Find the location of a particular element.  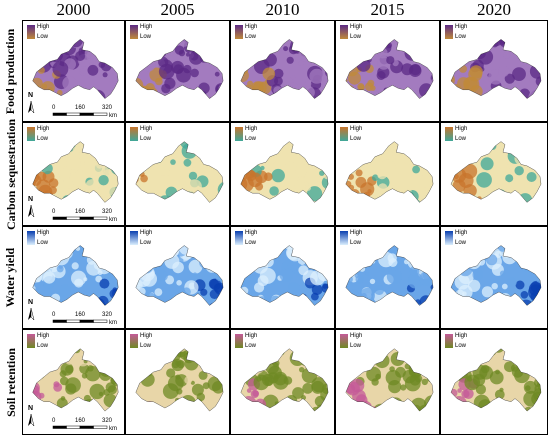

year-header-2000: 2000 is located at coordinates (73, 9).